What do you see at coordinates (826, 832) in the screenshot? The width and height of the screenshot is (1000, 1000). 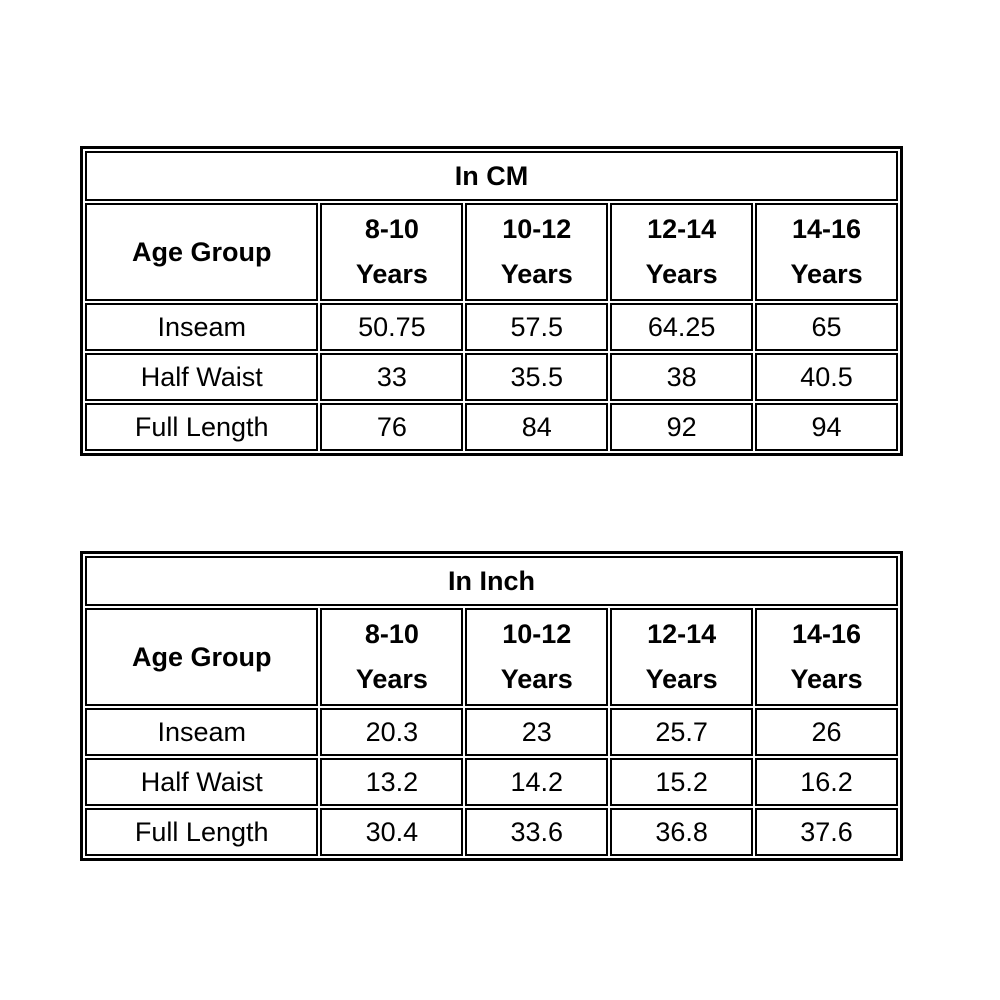 I see `cell-value: 37.6` at bounding box center [826, 832].